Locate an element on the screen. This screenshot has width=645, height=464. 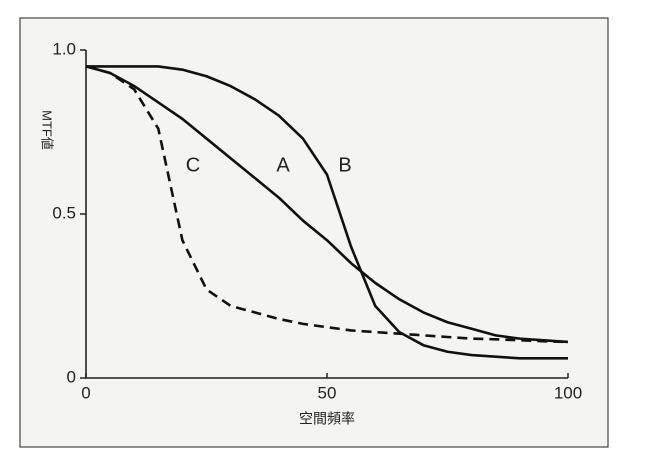
x-axis-label: 空間頻率 is located at coordinates (327, 419).